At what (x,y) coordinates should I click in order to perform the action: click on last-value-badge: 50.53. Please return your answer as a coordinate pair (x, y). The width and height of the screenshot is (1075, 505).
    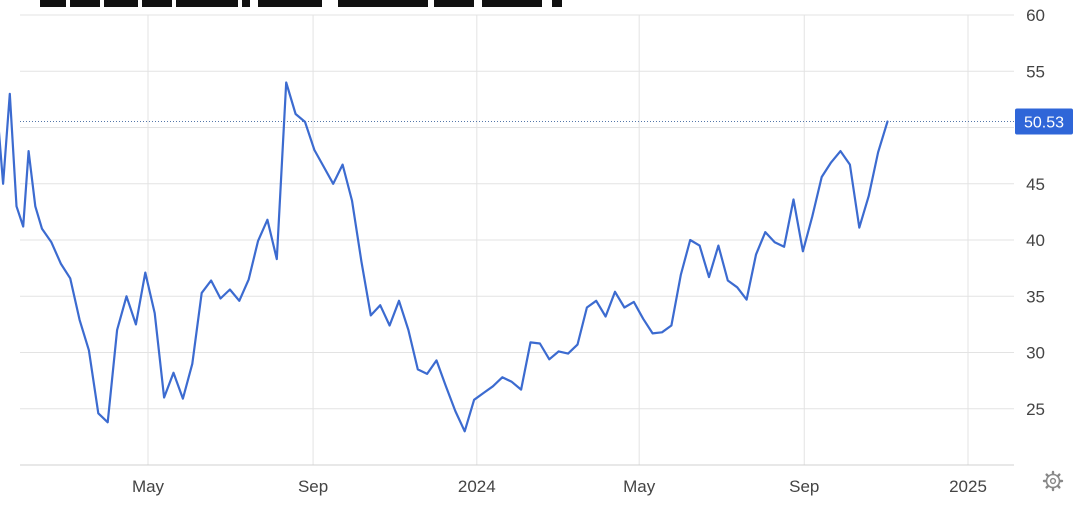
    Looking at the image, I should click on (1044, 121).